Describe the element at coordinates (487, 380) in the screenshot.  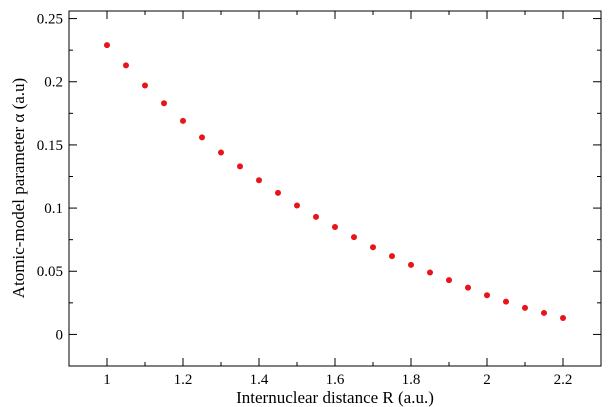
I see `x-tick-label: 2` at that location.